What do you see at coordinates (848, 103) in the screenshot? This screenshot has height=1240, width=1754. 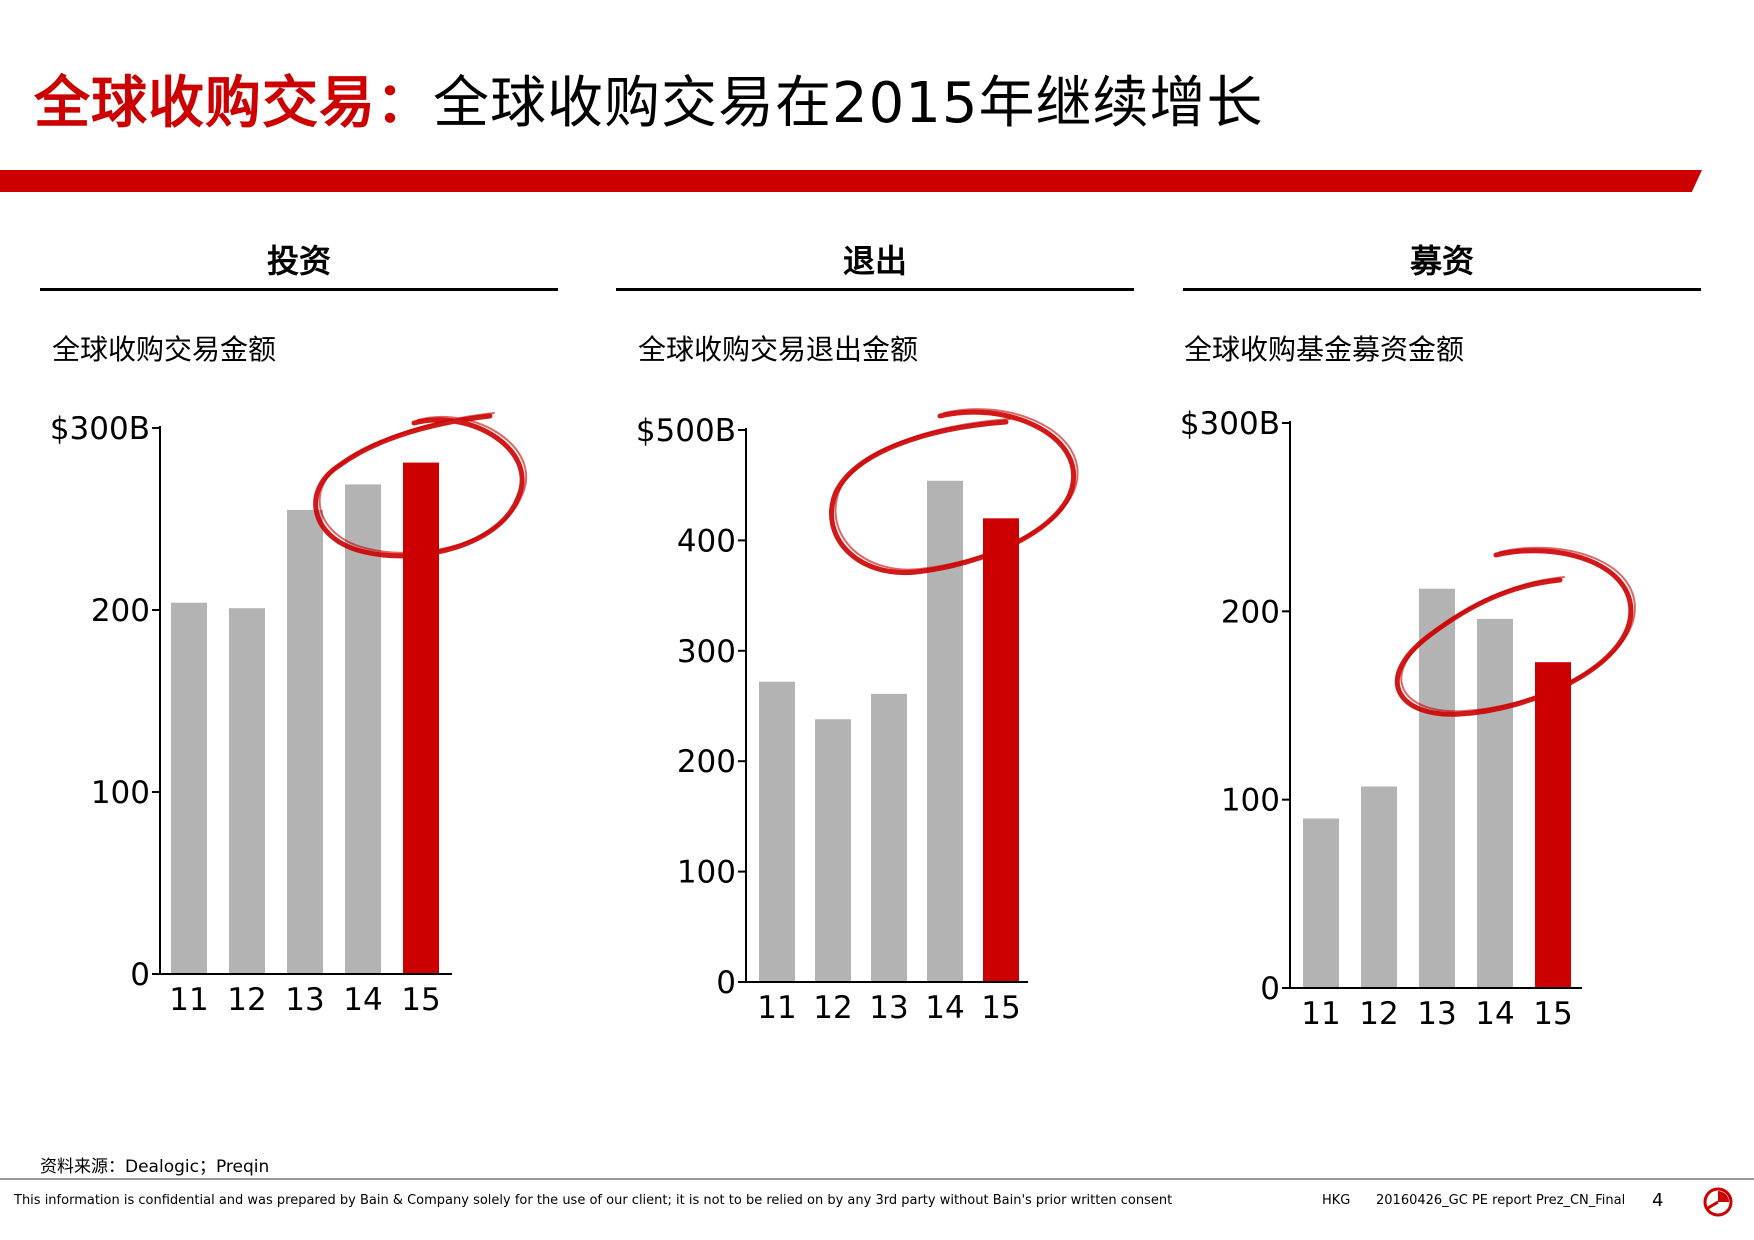 I see `title-main: 全球收购交易在2015年继续增长` at bounding box center [848, 103].